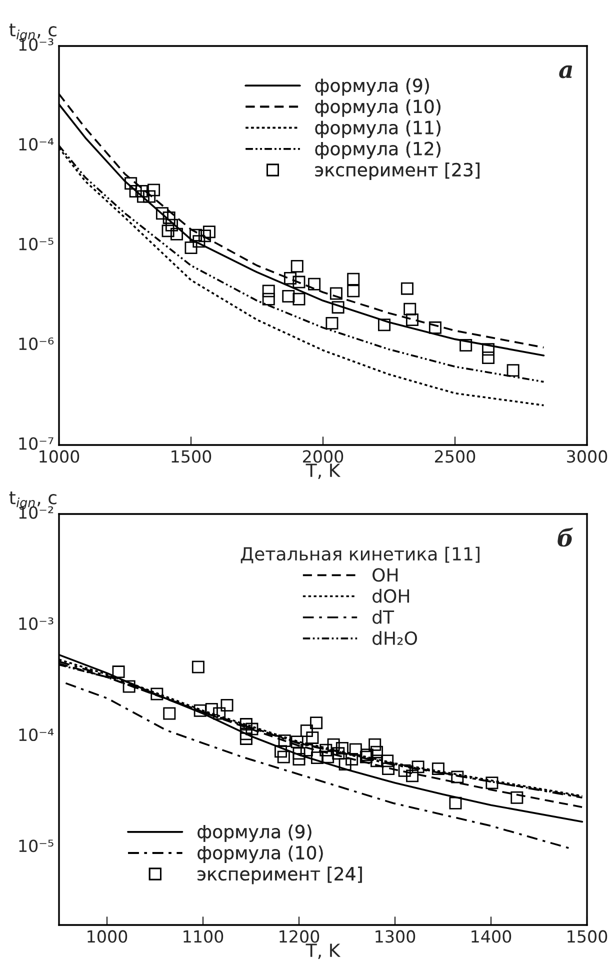 The width and height of the screenshot is (610, 965). Describe the element at coordinates (385, 575) in the screenshot. I see `legend-label: OH` at that location.